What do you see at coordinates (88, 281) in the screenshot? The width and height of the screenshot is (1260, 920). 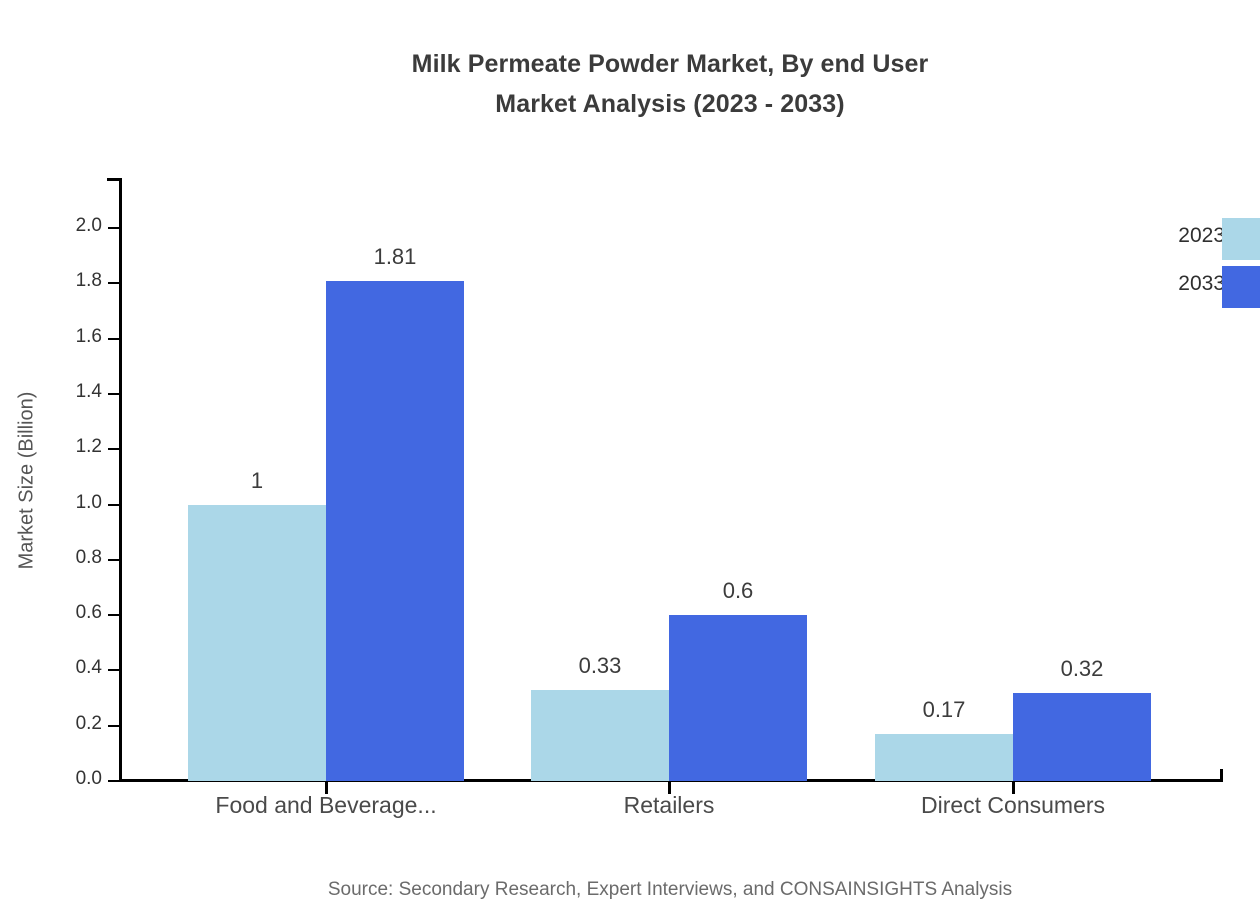 I see `y-axis-tick-label: 1.8` at bounding box center [88, 281].